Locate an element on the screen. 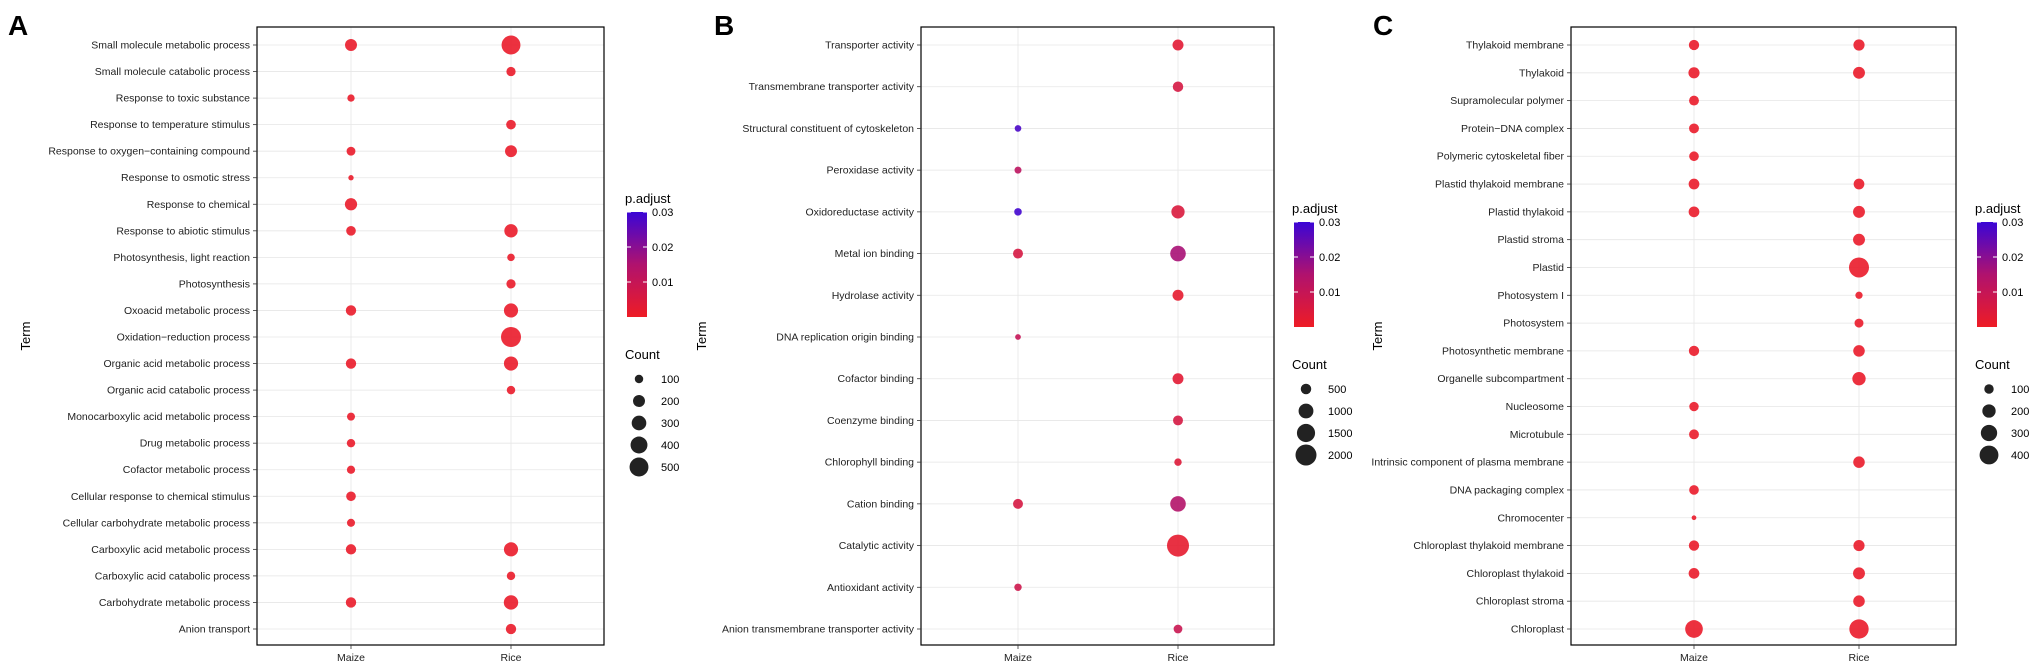 This screenshot has height=662, width=2033. y-tick-label: Chlorophyll binding is located at coordinates (869, 463).